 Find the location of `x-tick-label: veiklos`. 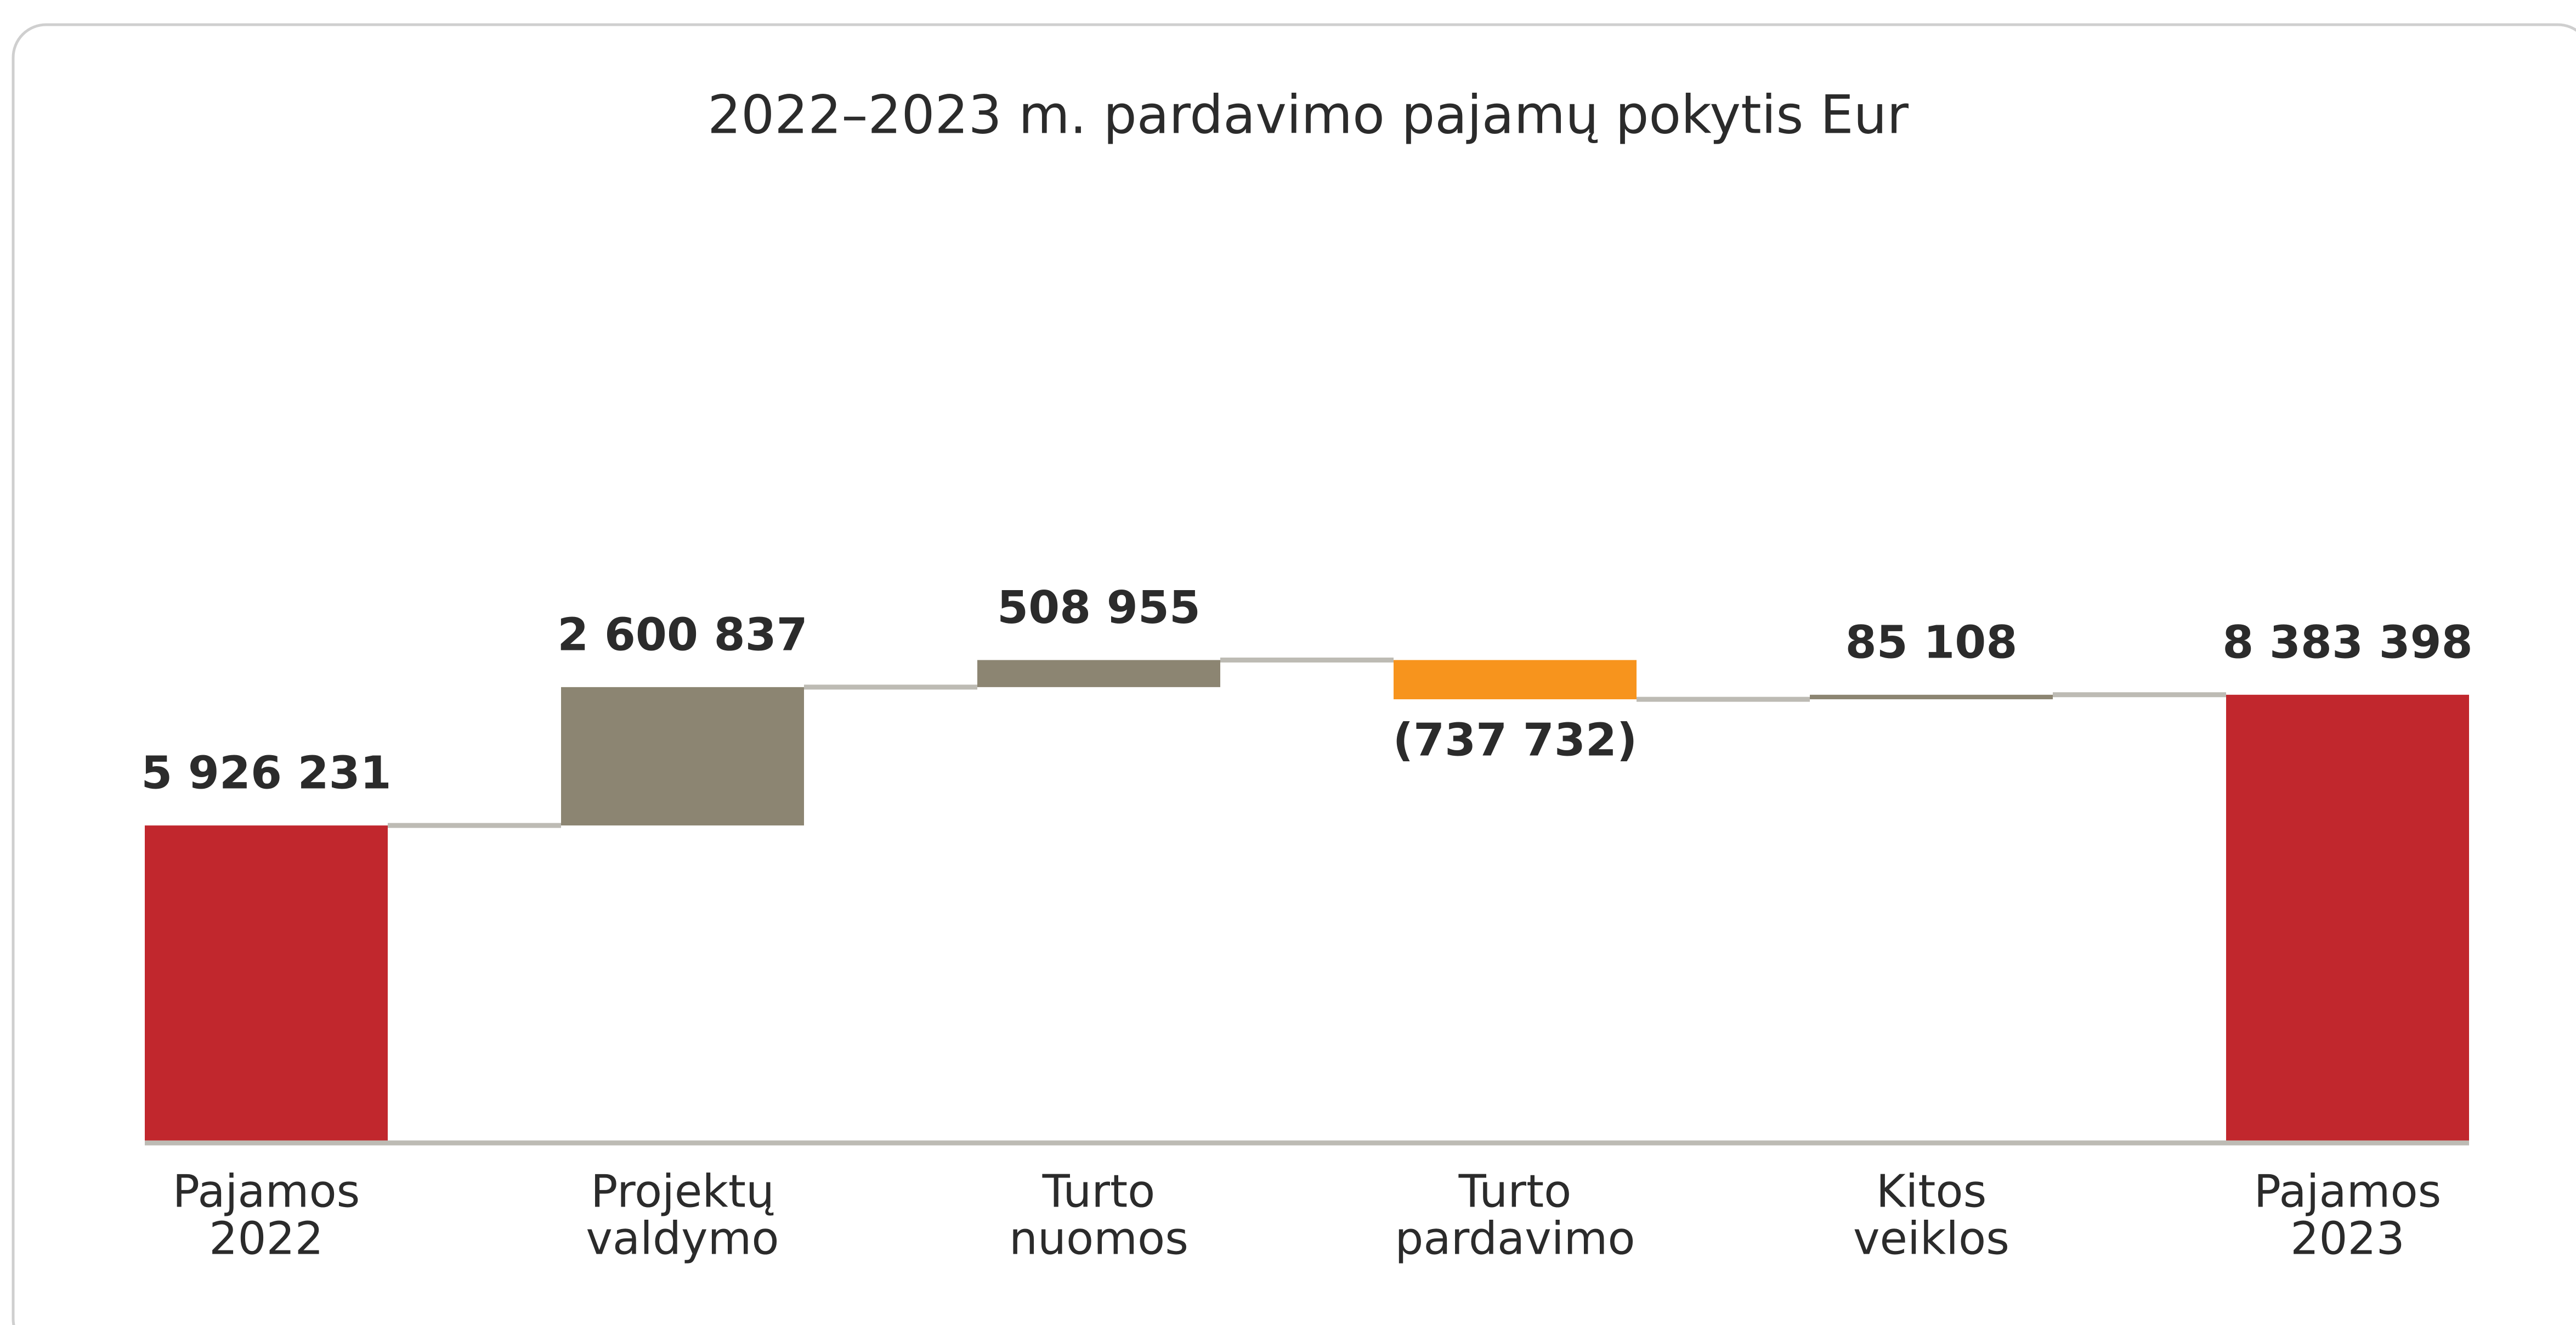

x-tick-label: veiklos is located at coordinates (1931, 1239).